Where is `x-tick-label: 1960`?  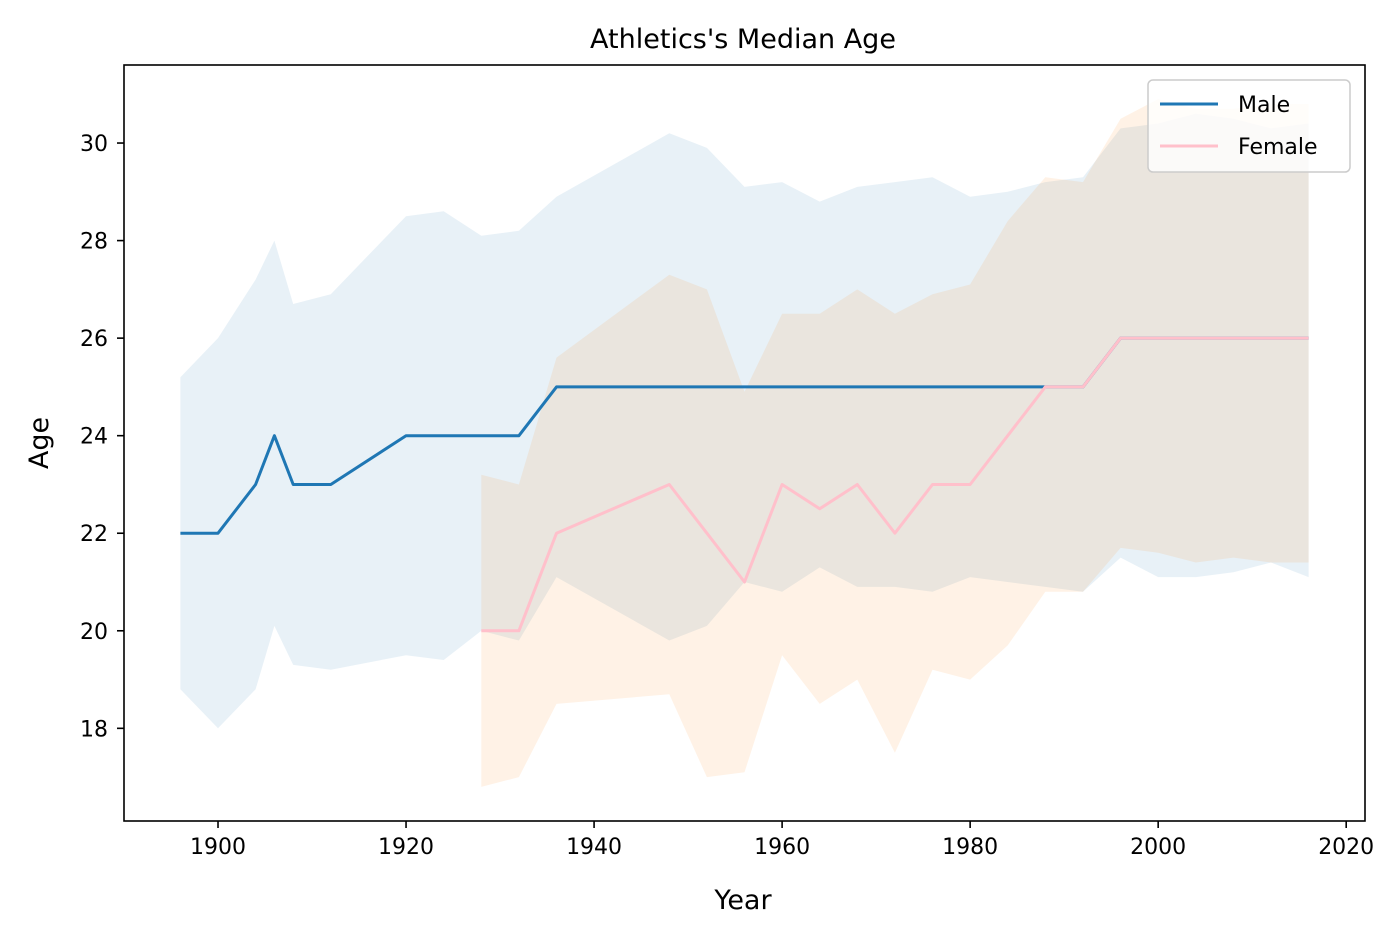
x-tick-label: 1960 is located at coordinates (782, 847).